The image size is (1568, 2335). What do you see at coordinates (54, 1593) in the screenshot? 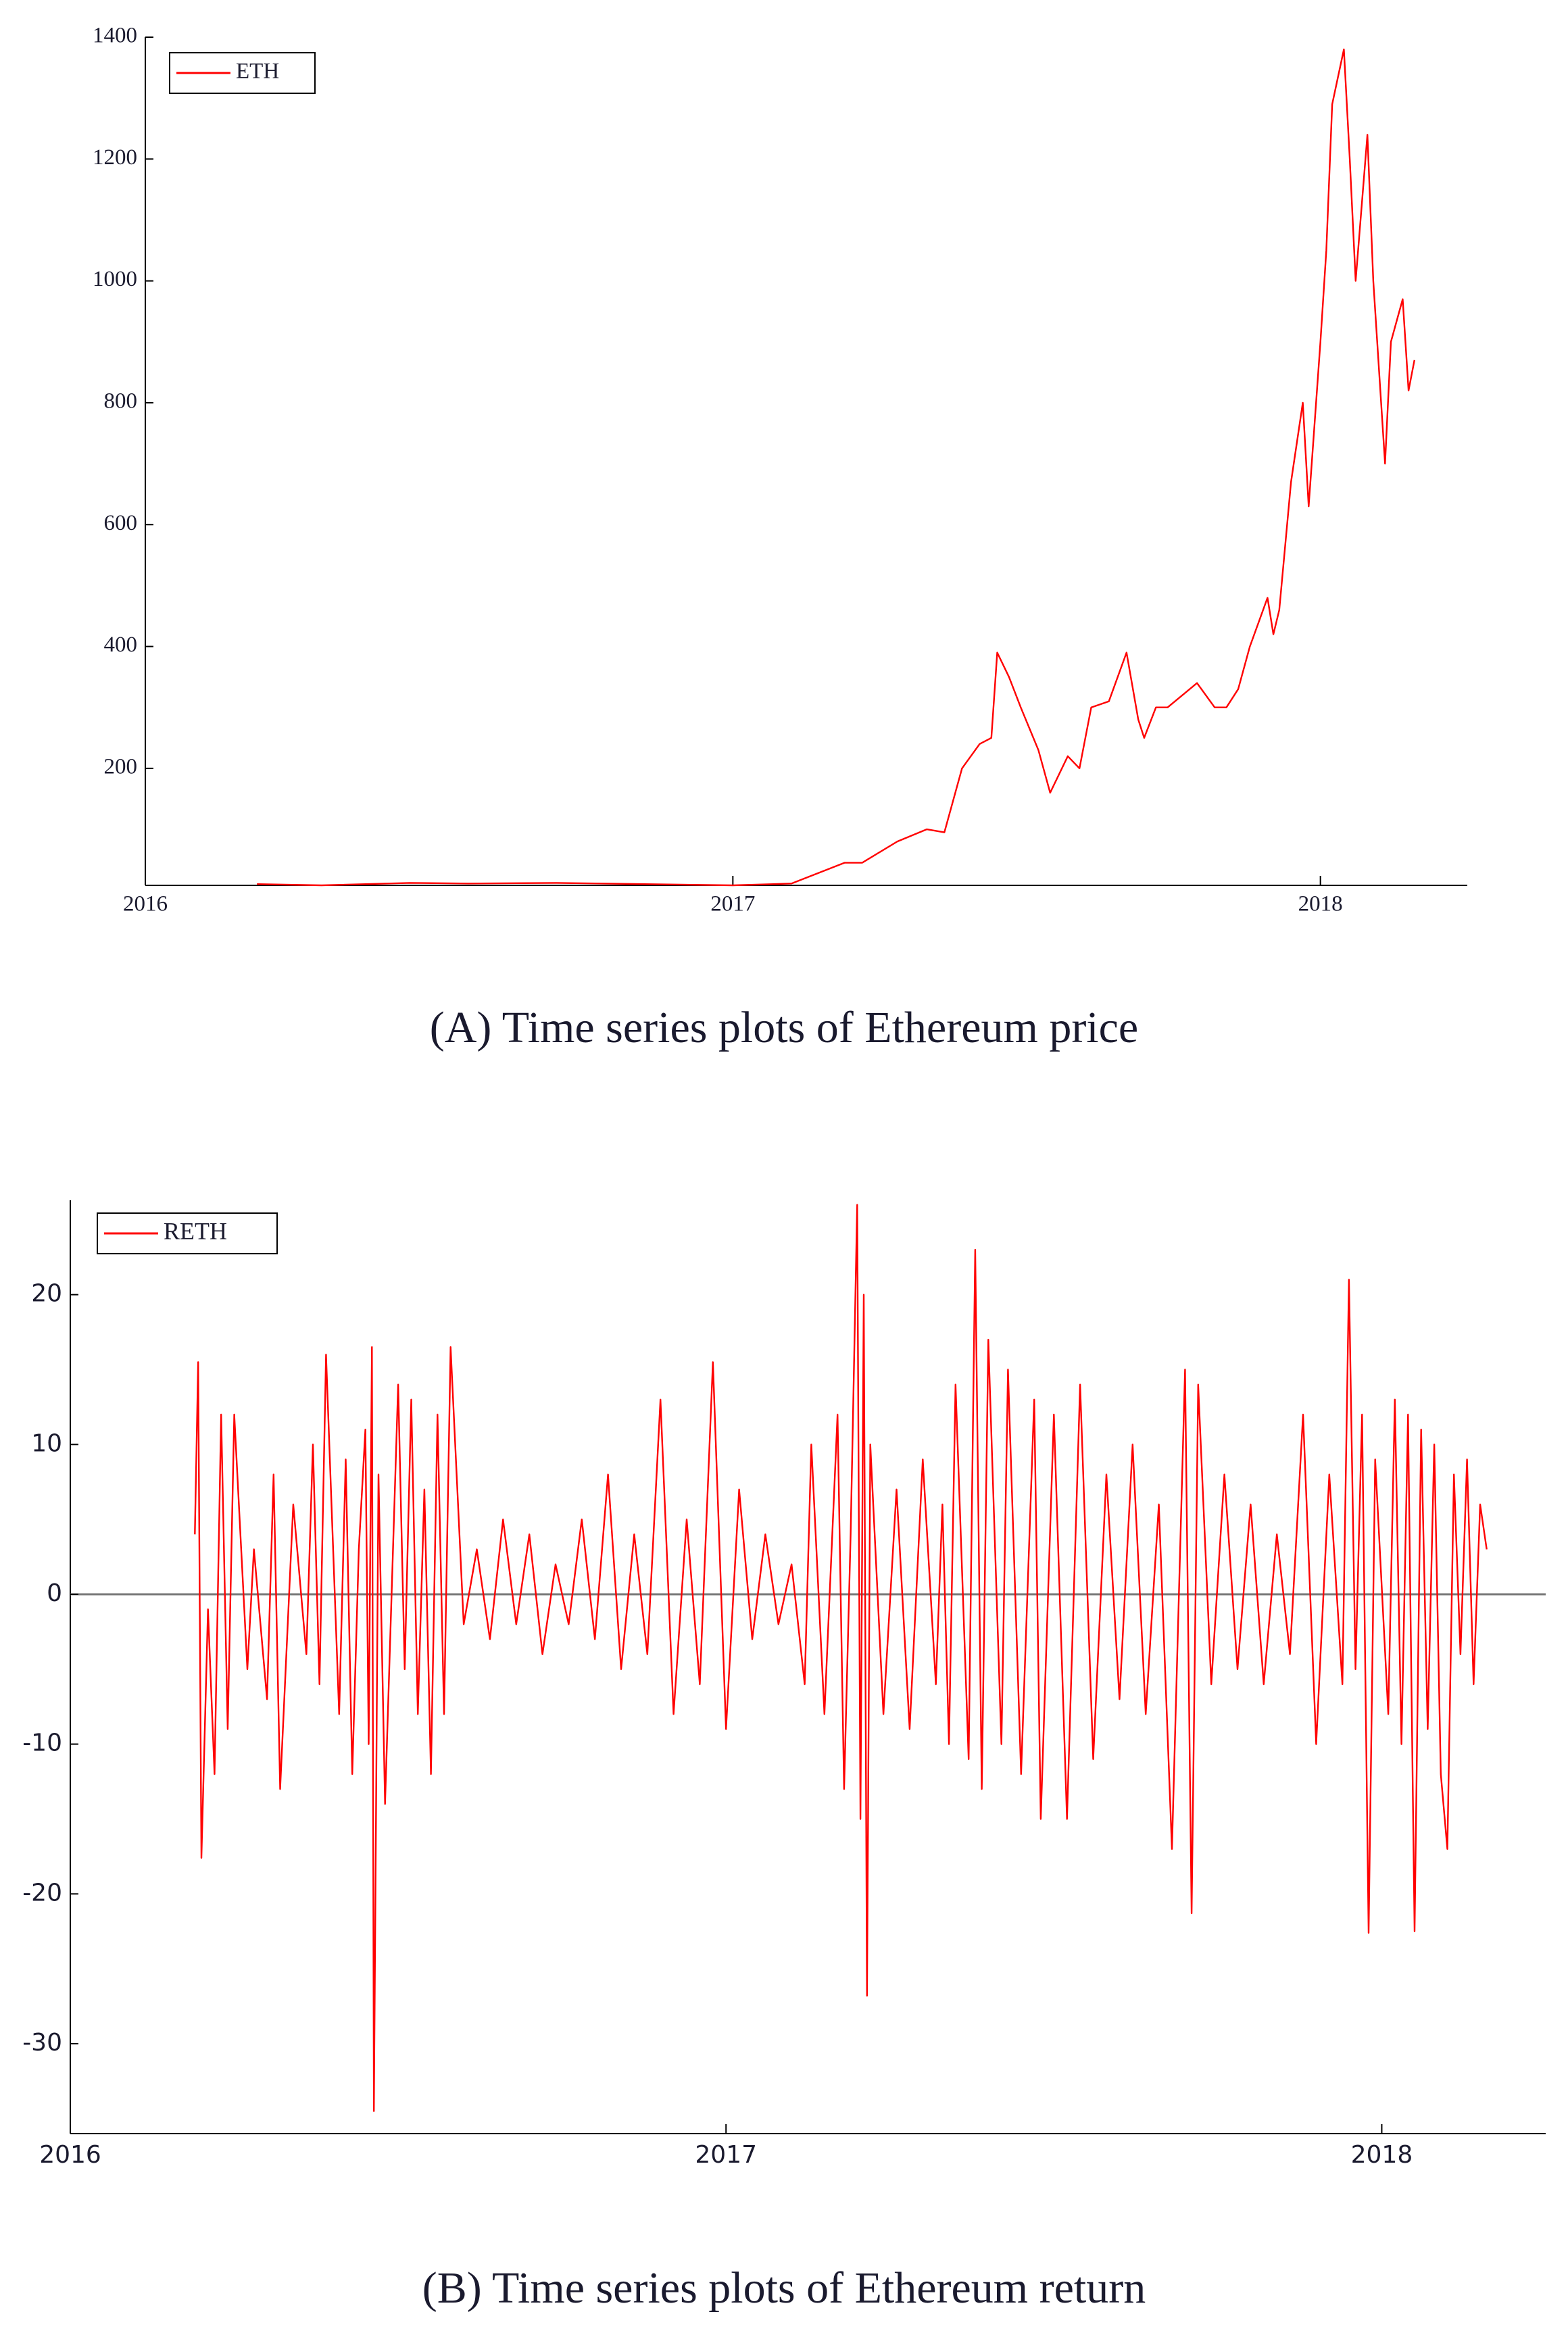
I see `y-tick-label: 0` at bounding box center [54, 1593].